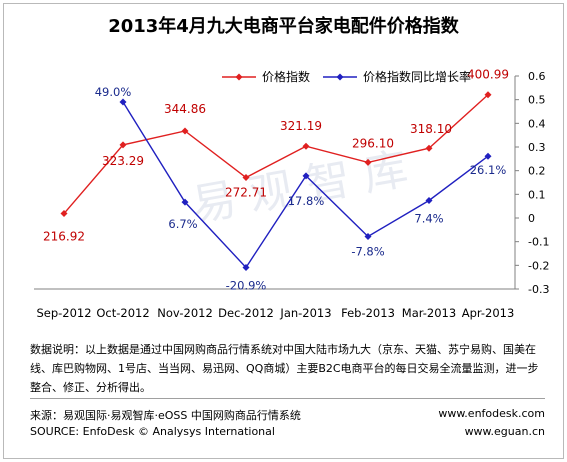  What do you see at coordinates (537, 100) in the screenshot?
I see `y2-tick-label: 0.5` at bounding box center [537, 100].